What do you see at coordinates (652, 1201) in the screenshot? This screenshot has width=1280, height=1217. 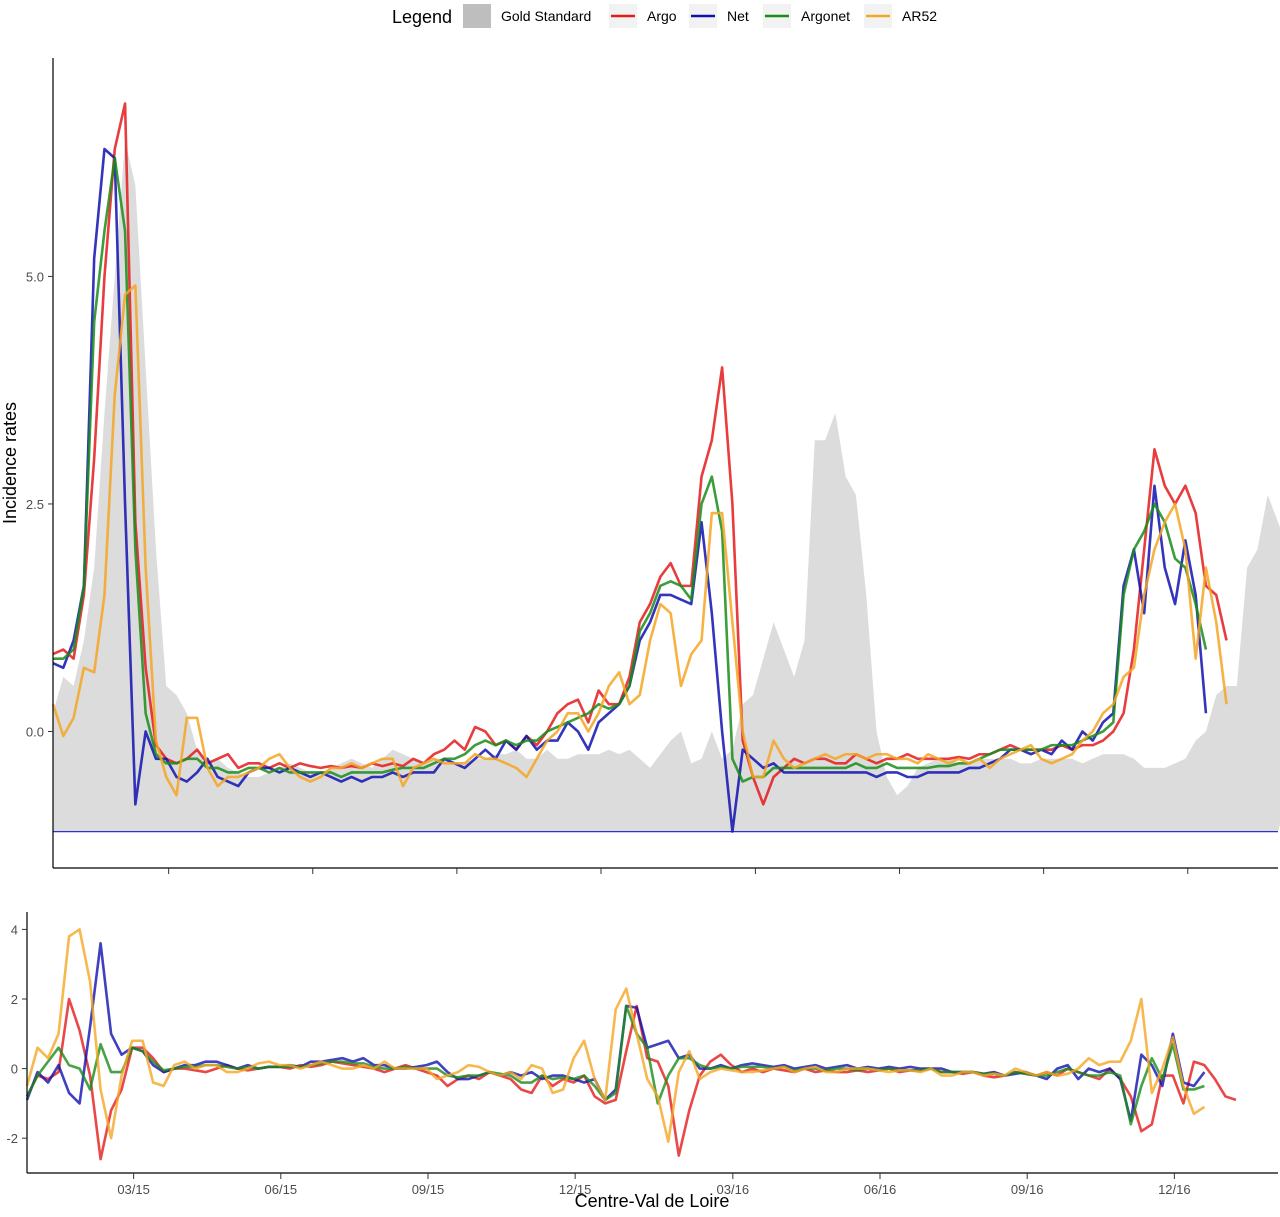 I see `x-axis-title: Centre-Val de Loire` at bounding box center [652, 1201].